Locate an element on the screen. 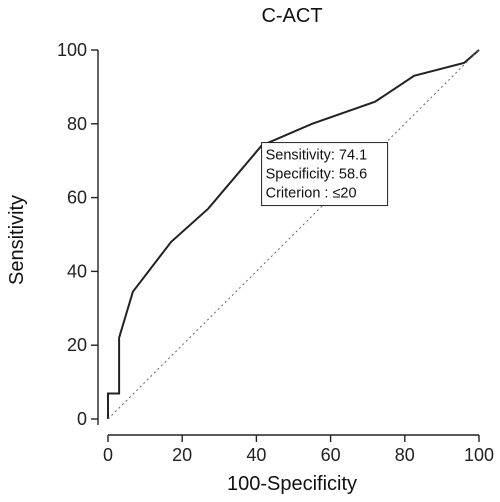 This screenshot has height=502, width=500. x-tick-label: 20 is located at coordinates (182, 455).